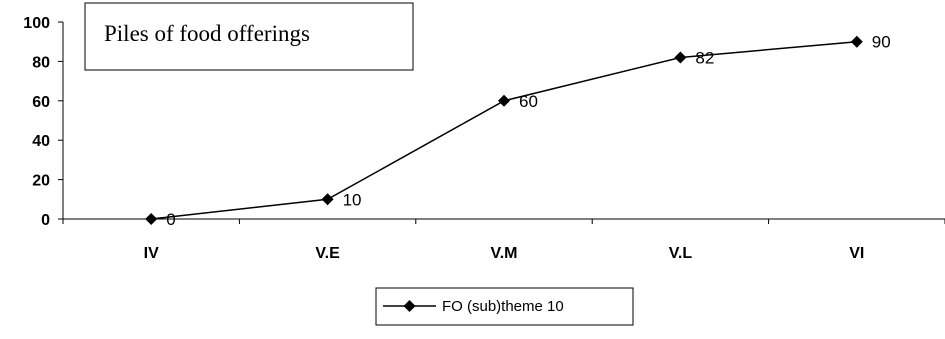  I want to click on y-tick-label: 40, so click(41, 141).